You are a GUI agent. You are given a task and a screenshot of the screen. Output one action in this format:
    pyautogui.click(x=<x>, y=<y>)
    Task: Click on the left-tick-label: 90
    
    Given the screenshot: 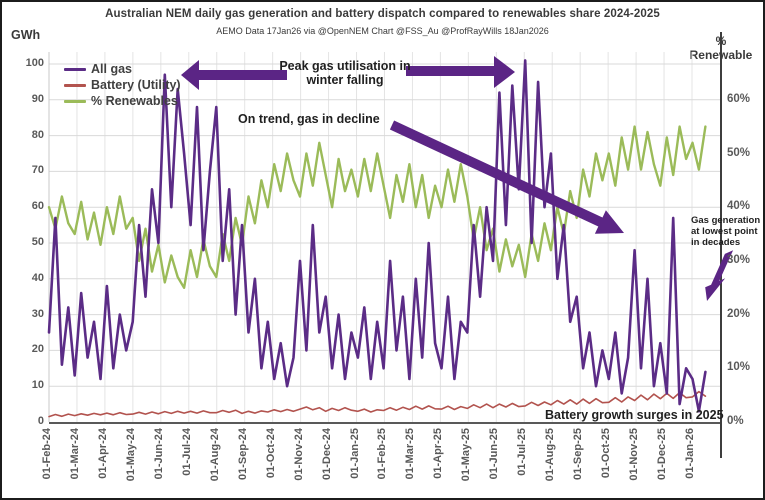 What is the action you would take?
    pyautogui.click(x=37, y=98)
    